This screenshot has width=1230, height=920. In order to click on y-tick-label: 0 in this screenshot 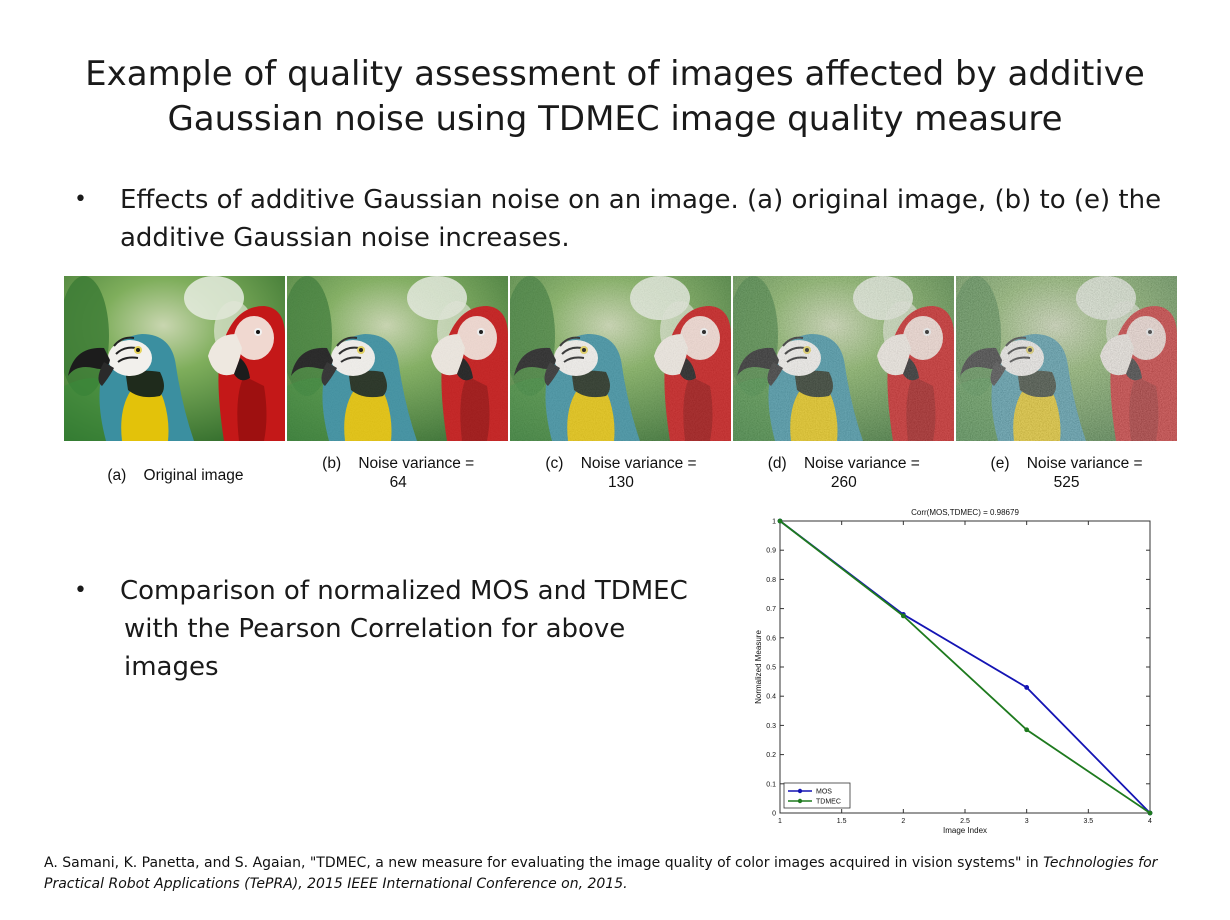, I will do `click(774, 814)`.